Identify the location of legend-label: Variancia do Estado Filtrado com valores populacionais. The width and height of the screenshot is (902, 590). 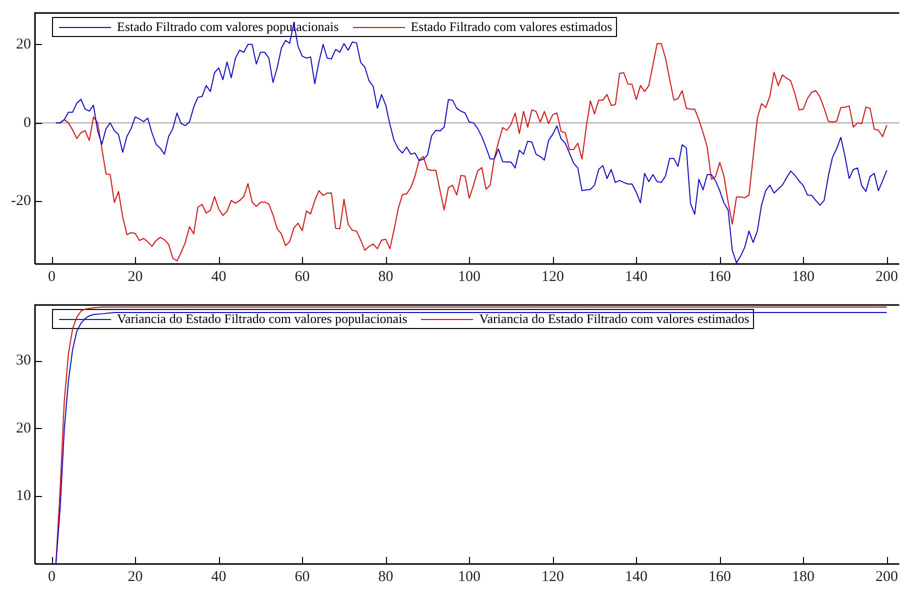
(262, 319).